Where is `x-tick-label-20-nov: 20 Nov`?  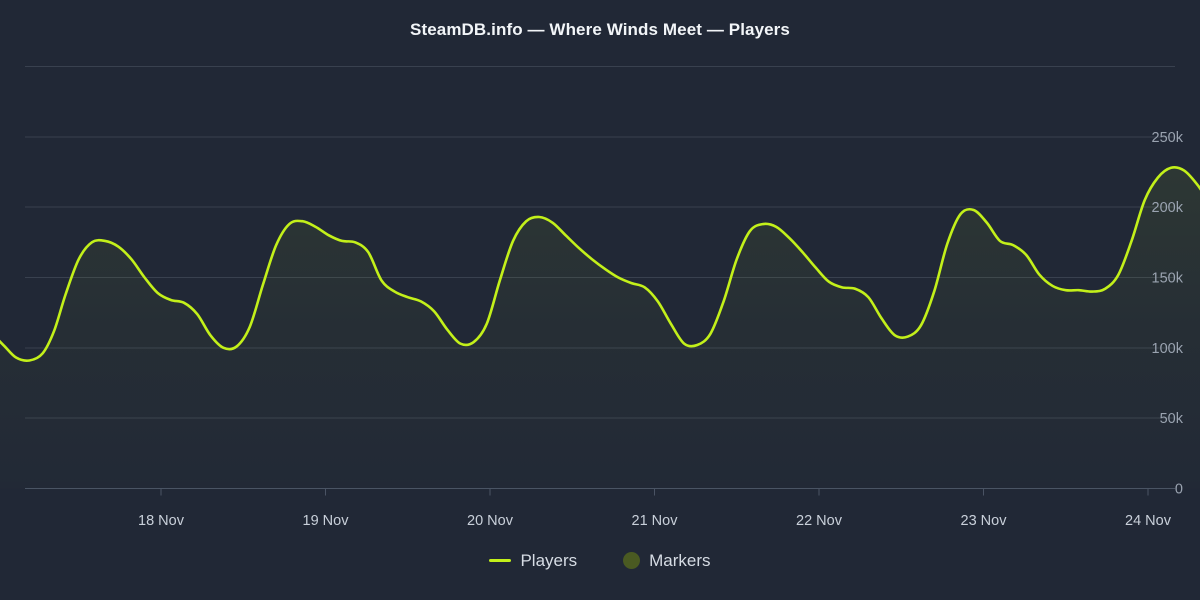 x-tick-label-20-nov: 20 Nov is located at coordinates (490, 521).